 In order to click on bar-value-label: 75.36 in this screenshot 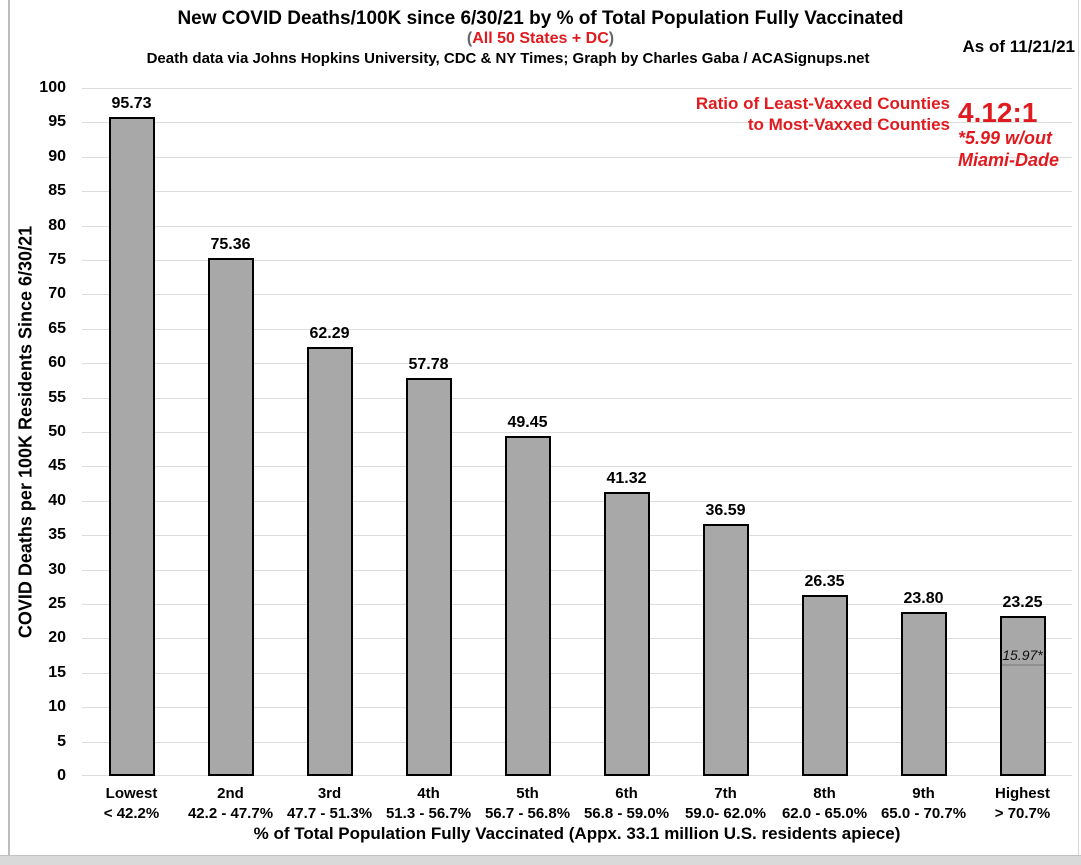, I will do `click(230, 244)`.